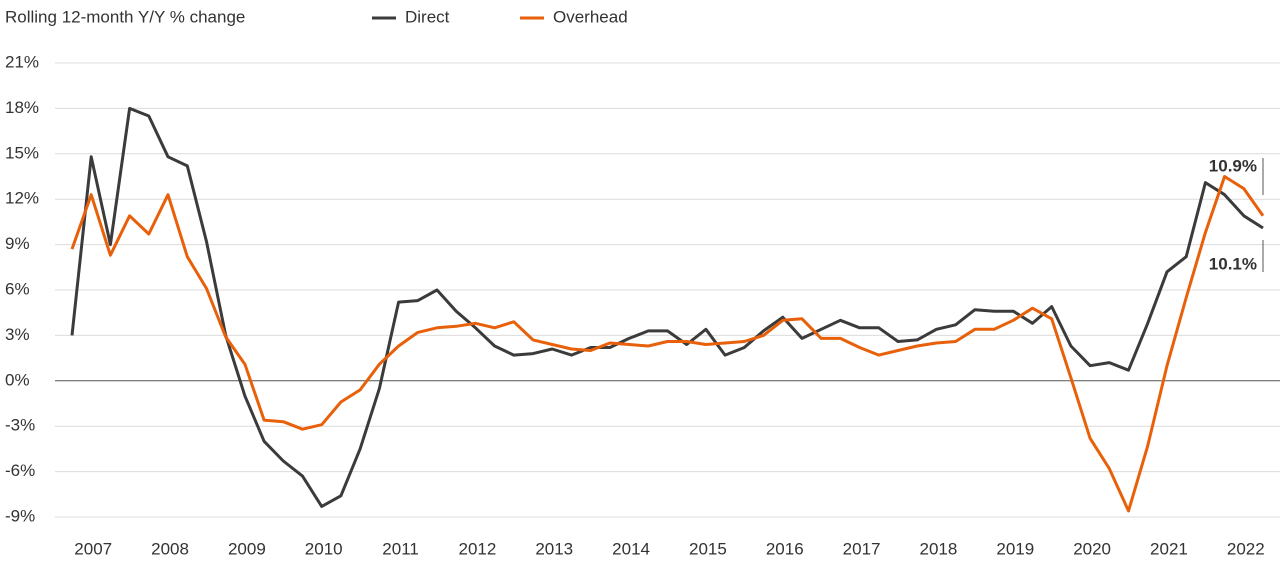 Image resolution: width=1285 pixels, height=564 pixels. What do you see at coordinates (1015, 548) in the screenshot?
I see `x-tick-label: 2019` at bounding box center [1015, 548].